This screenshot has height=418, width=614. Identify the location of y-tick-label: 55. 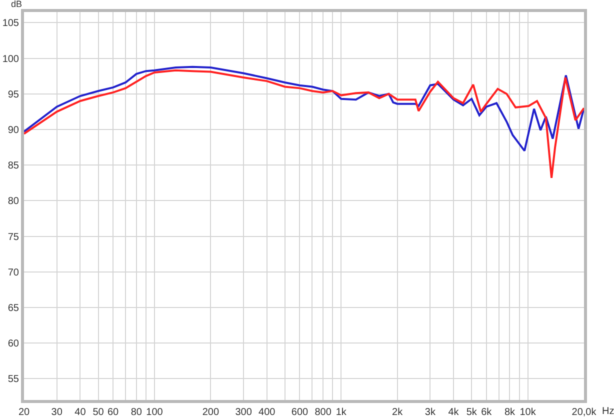
(14, 380).